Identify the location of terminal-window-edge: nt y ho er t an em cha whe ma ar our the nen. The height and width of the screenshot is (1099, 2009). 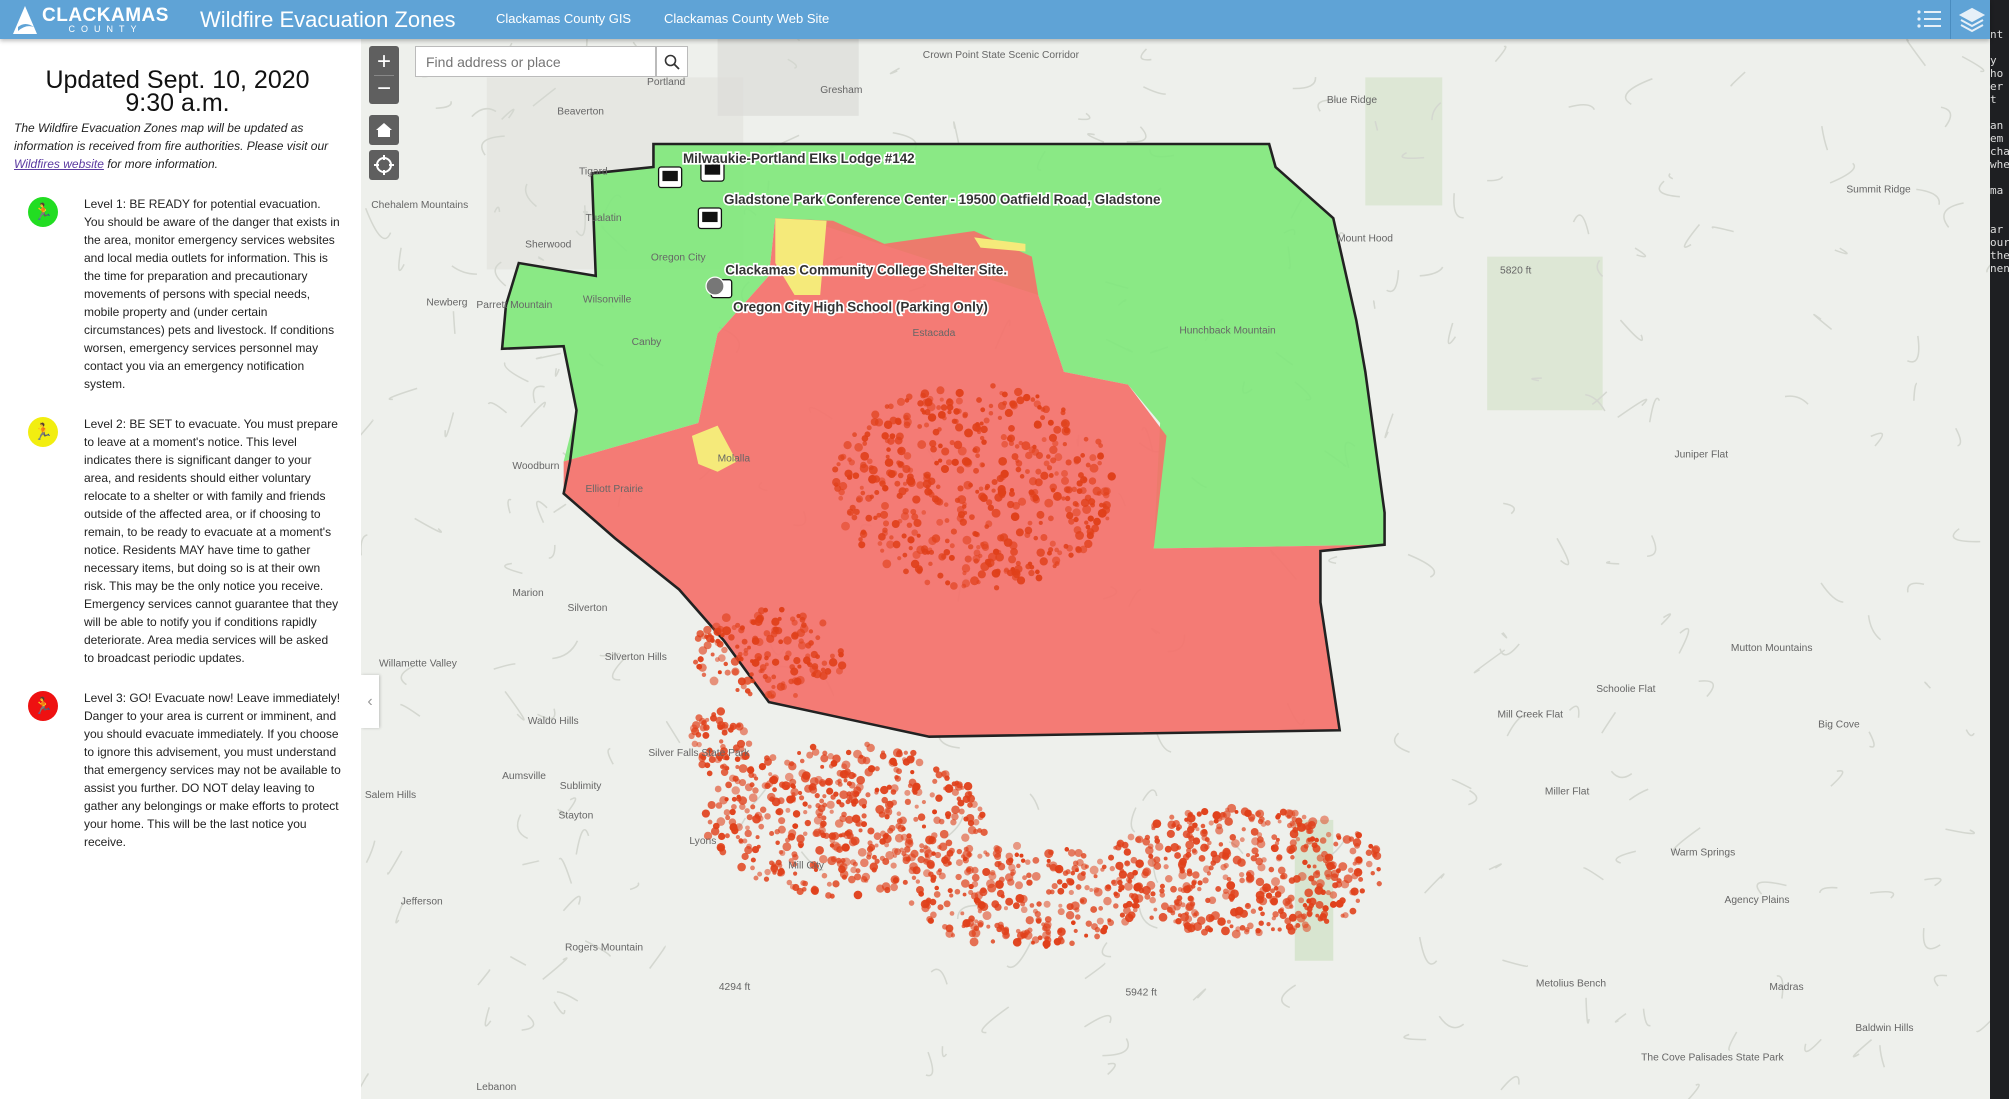
(1999, 549).